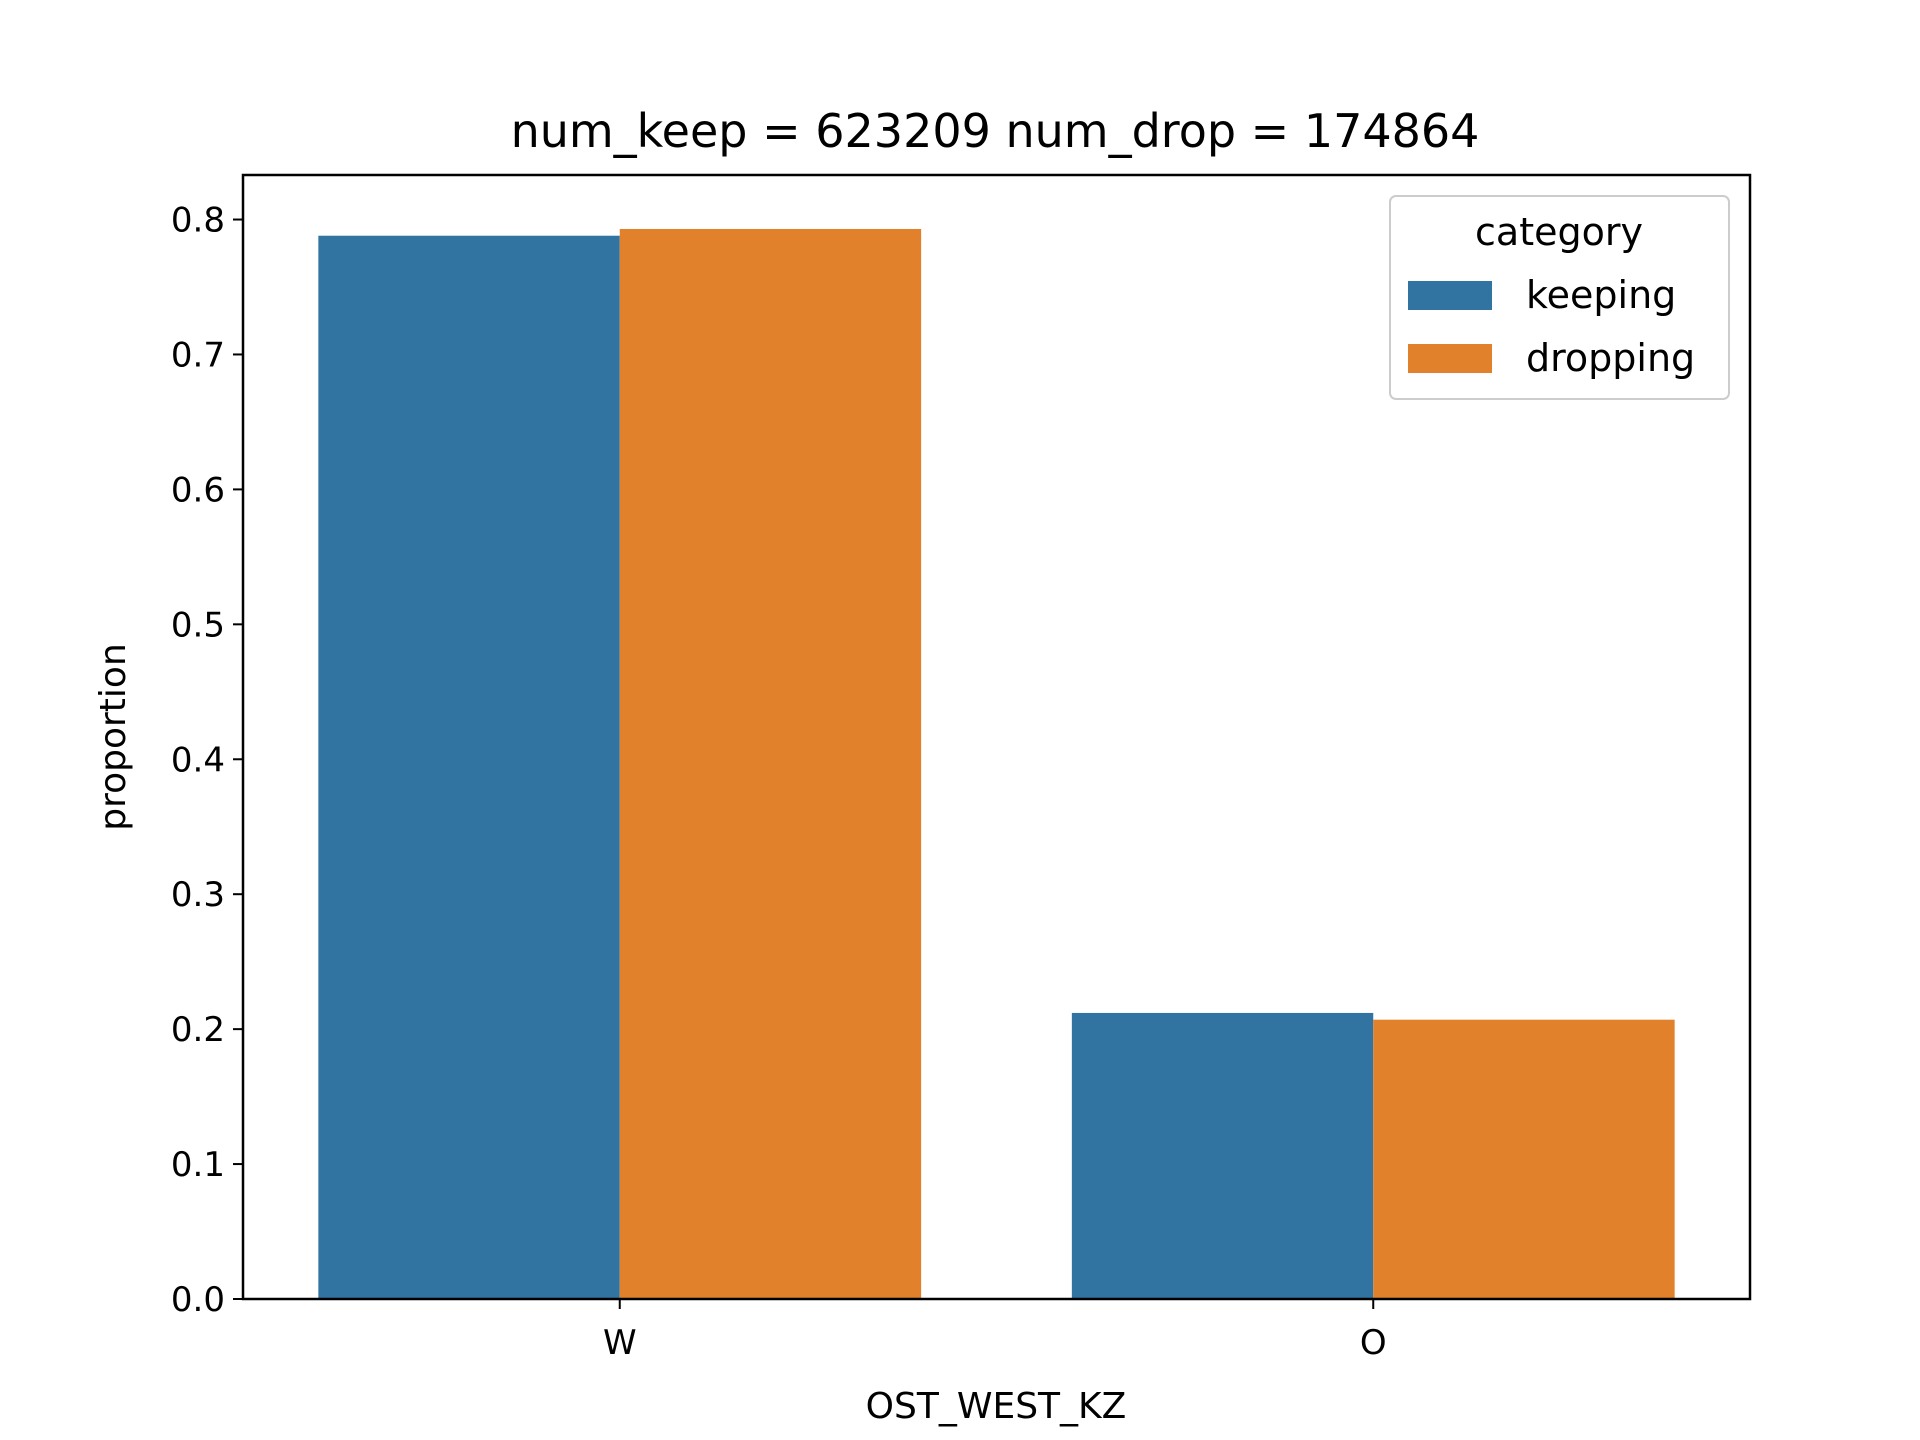  Describe the element at coordinates (198, 355) in the screenshot. I see `y-tick-label: 0.7` at that location.